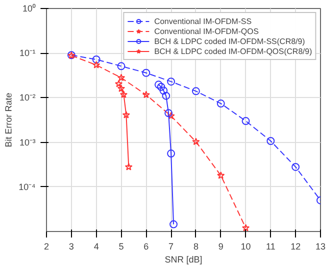  Describe the element at coordinates (27, 97) in the screenshot. I see `y-tick-label: 10⁻²` at that location.